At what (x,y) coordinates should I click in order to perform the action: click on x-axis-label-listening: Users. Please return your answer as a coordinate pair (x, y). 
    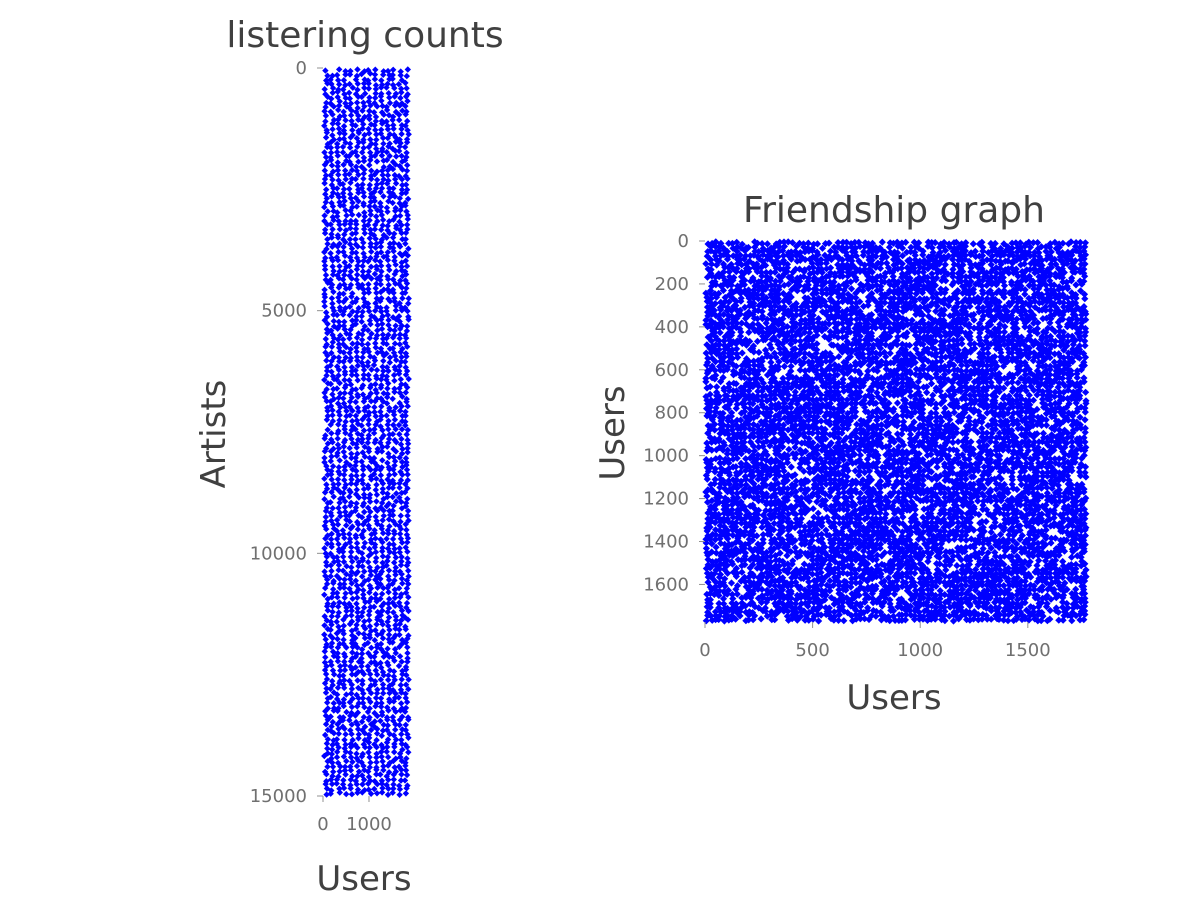
    Looking at the image, I should click on (363, 879).